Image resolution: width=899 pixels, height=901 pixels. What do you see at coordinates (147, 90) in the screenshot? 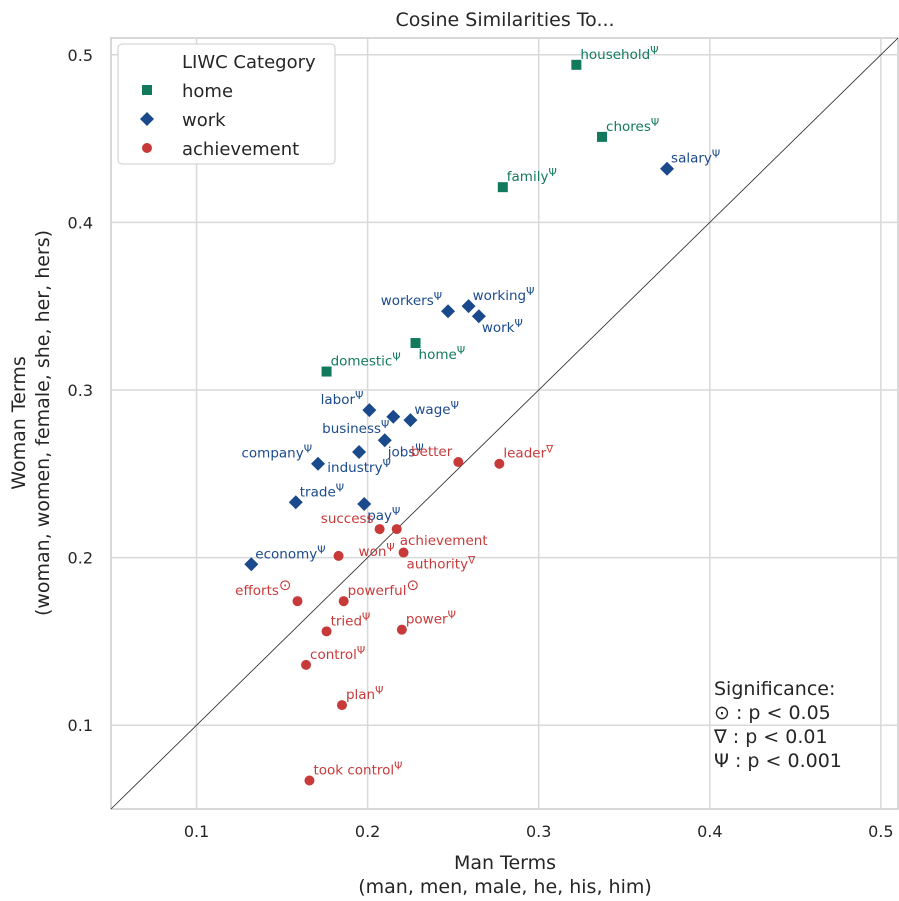
I see `legend-marker-home` at bounding box center [147, 90].